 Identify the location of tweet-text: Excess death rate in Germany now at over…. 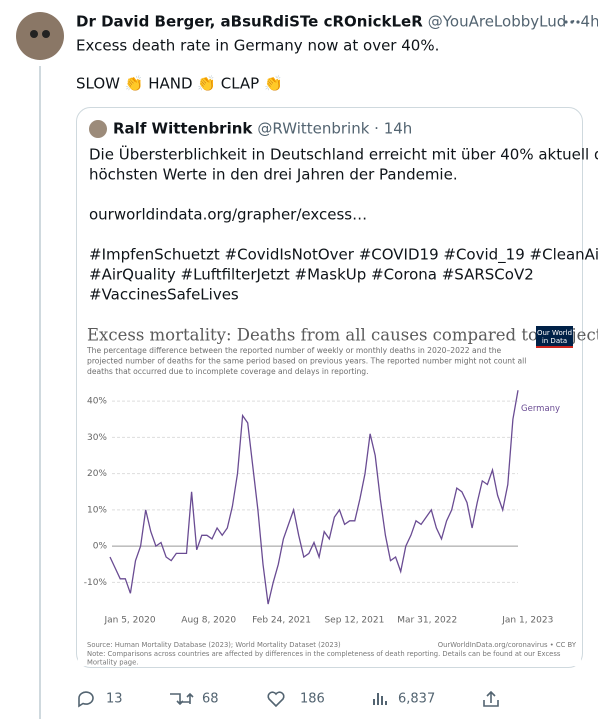
(257, 46).